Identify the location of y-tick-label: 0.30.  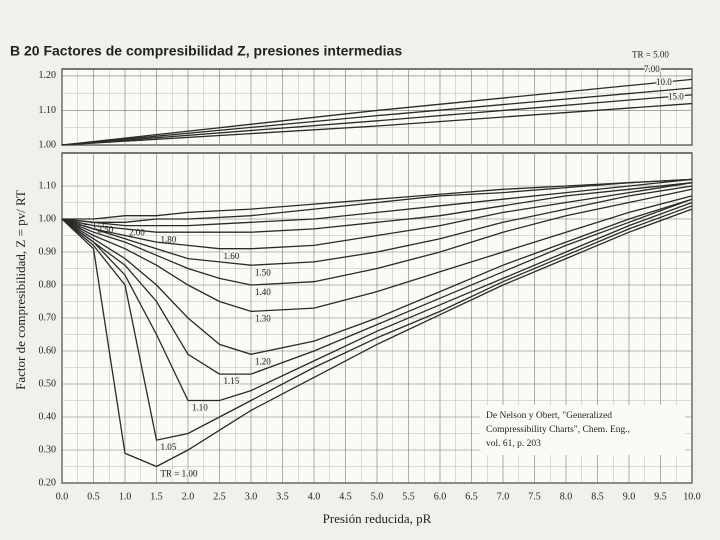
(48, 449).